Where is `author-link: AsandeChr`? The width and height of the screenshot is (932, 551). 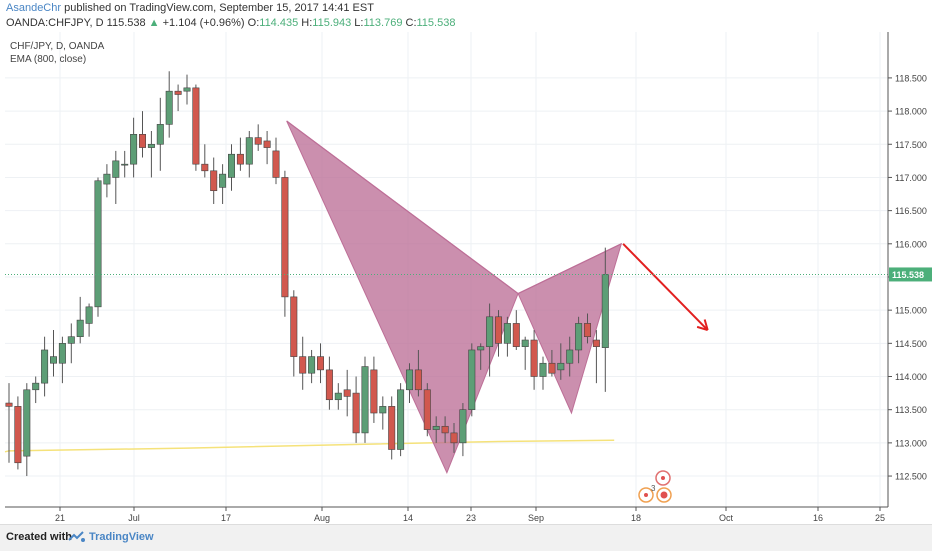 author-link: AsandeChr is located at coordinates (34, 8).